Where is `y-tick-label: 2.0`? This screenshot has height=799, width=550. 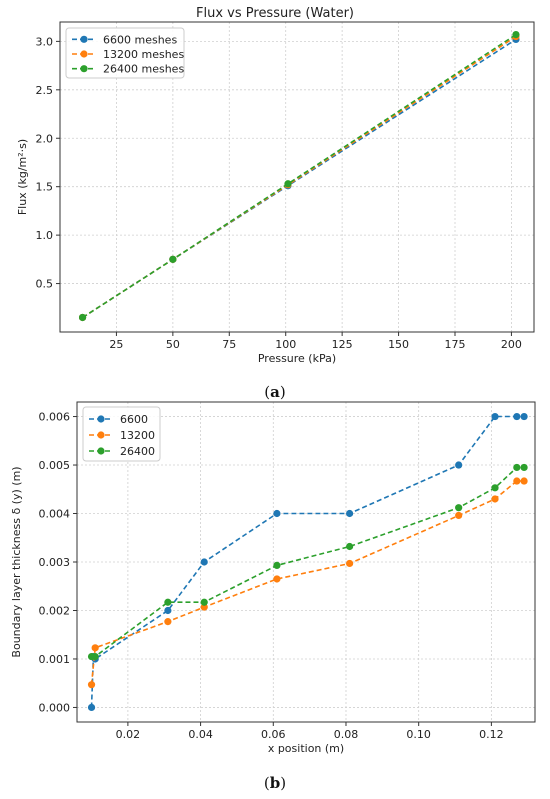 y-tick-label: 2.0 is located at coordinates (45, 138).